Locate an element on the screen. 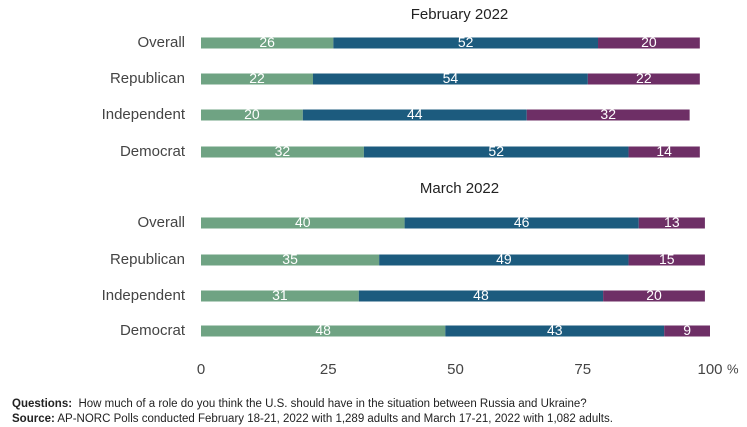  data-label: 44 is located at coordinates (415, 114).